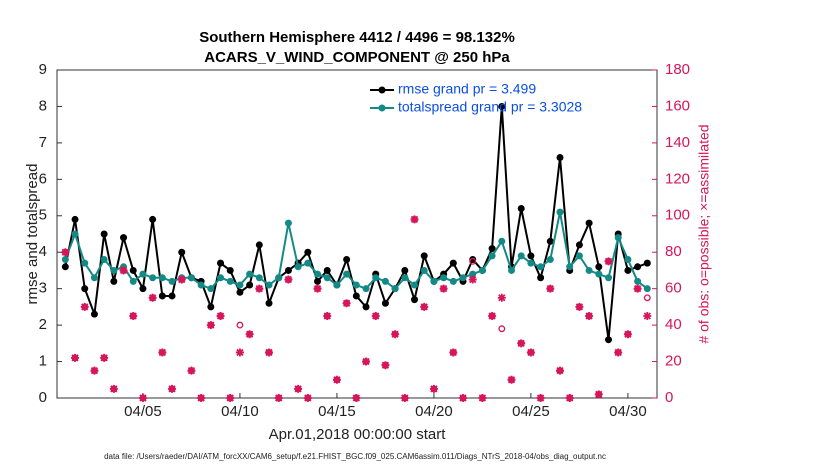 The image size is (830, 470). Describe the element at coordinates (677, 69) in the screenshot. I see `y2-tick-label: 180` at that location.